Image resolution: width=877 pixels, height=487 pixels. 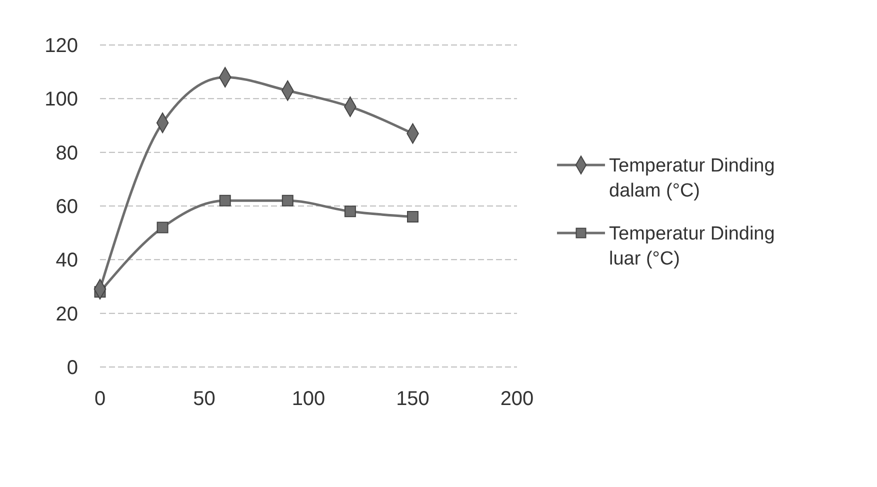 What do you see at coordinates (100, 399) in the screenshot?
I see `x-tick-label: 0` at bounding box center [100, 399].